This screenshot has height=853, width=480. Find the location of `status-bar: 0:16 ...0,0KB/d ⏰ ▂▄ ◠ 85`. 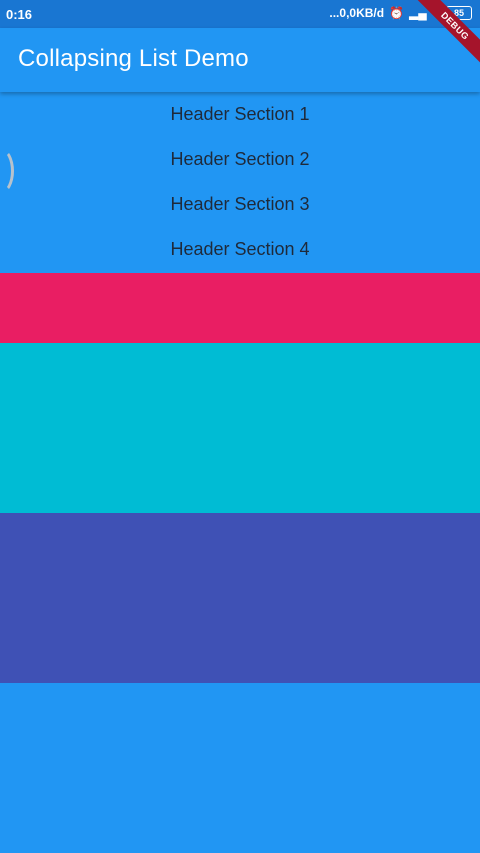

status-bar: 0:16 ...0,0KB/d ⏰ ▂▄ ◠ 85 is located at coordinates (240, 14).